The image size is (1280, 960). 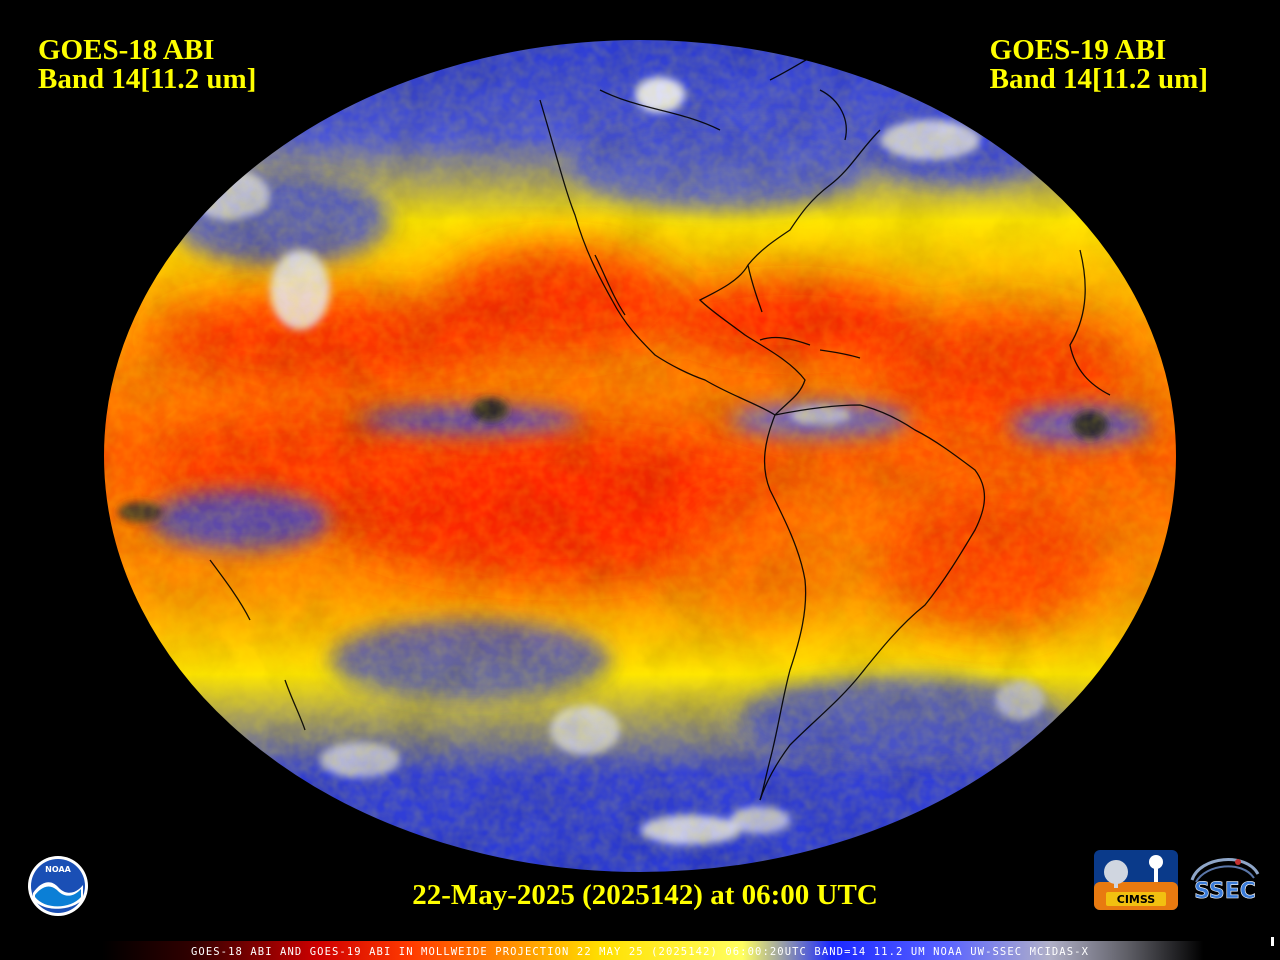 I want to click on date-stamp: 22-May-2025 (2025142) at 06:00 UTC, so click(x=645, y=895).